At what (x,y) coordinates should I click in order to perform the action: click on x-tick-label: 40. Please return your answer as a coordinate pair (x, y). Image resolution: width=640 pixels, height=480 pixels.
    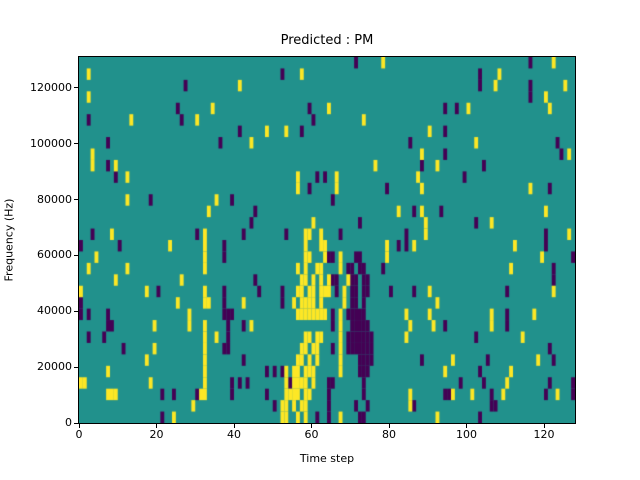
    Looking at the image, I should click on (234, 434).